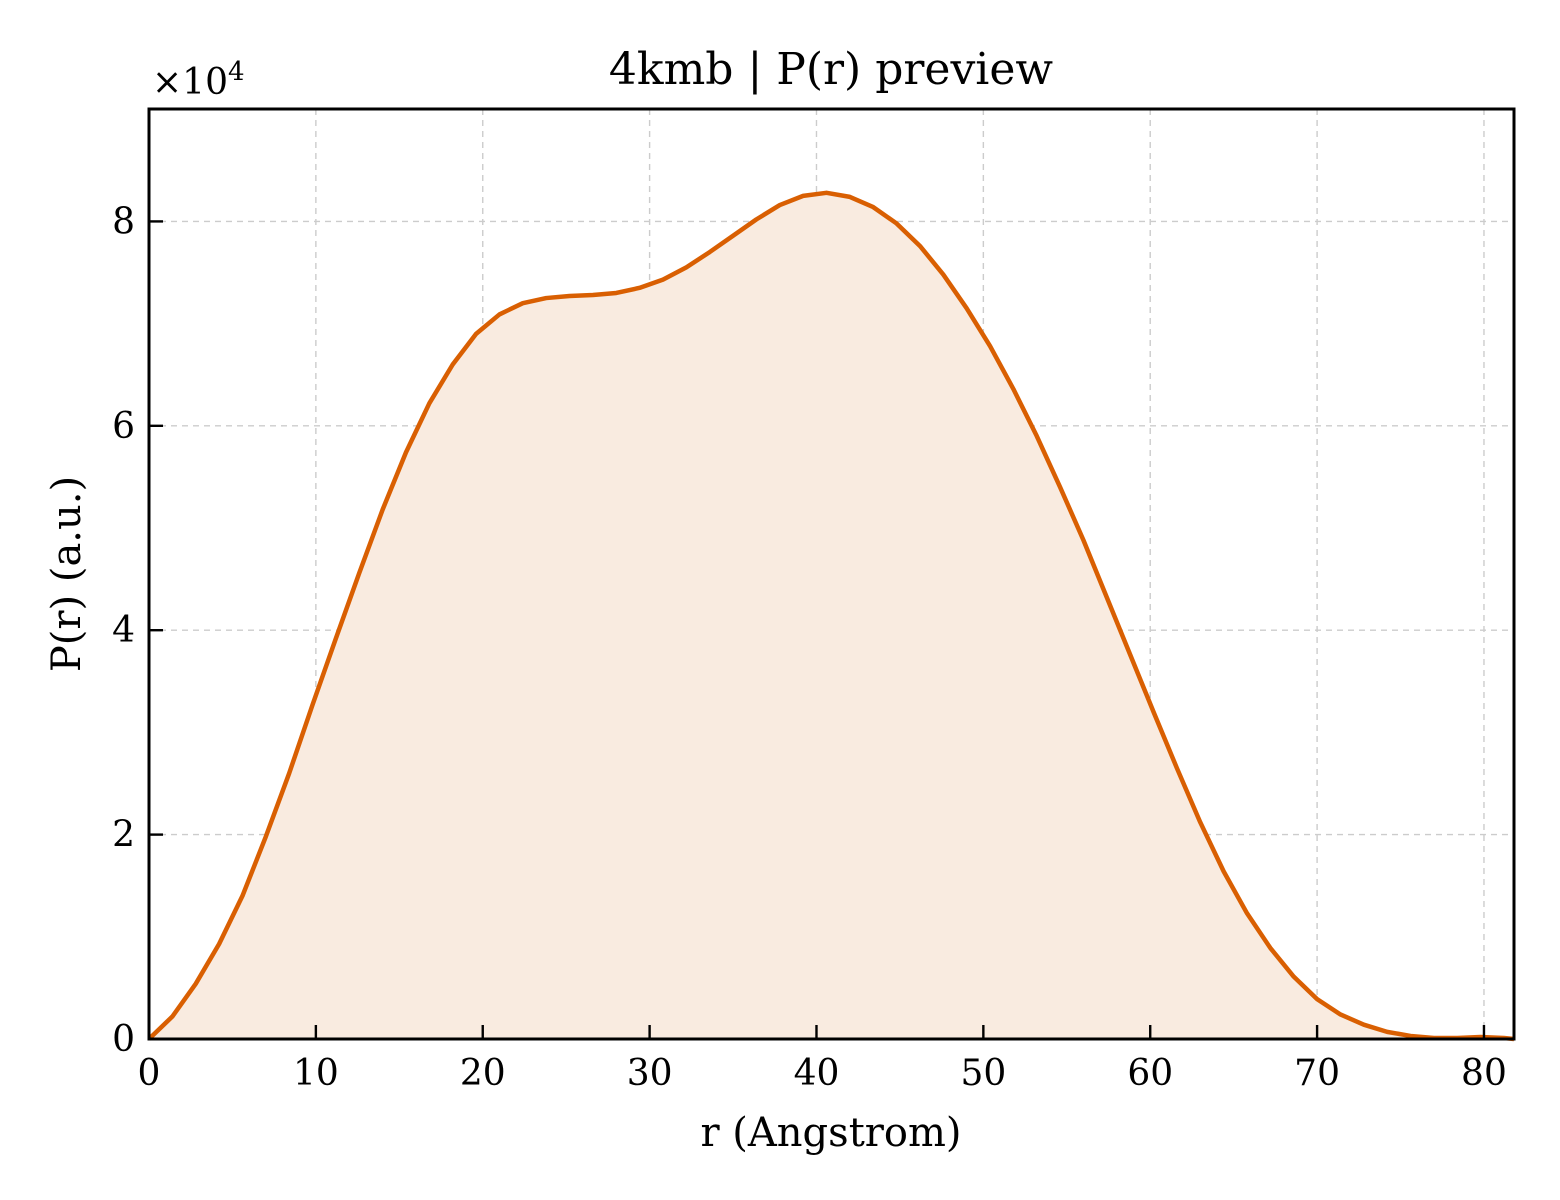 This screenshot has height=1200, width=1560. Describe the element at coordinates (67, 574) in the screenshot. I see `y-axis-label: P(r) (a.u.)` at that location.